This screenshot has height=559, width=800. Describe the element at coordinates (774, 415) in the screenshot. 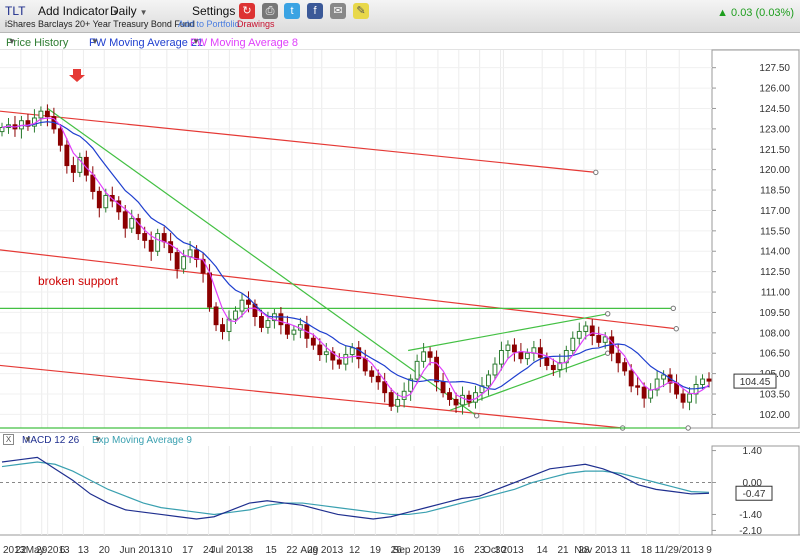

I see `y-tick-label: 102.00` at that location.